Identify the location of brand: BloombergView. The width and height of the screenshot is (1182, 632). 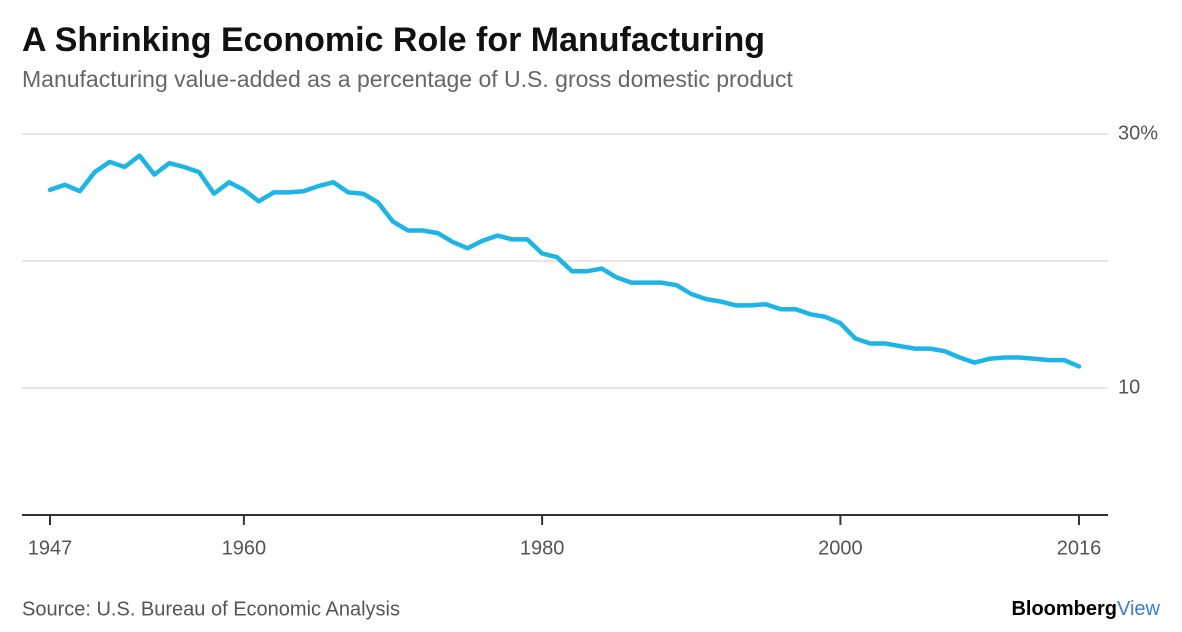
(1085, 609).